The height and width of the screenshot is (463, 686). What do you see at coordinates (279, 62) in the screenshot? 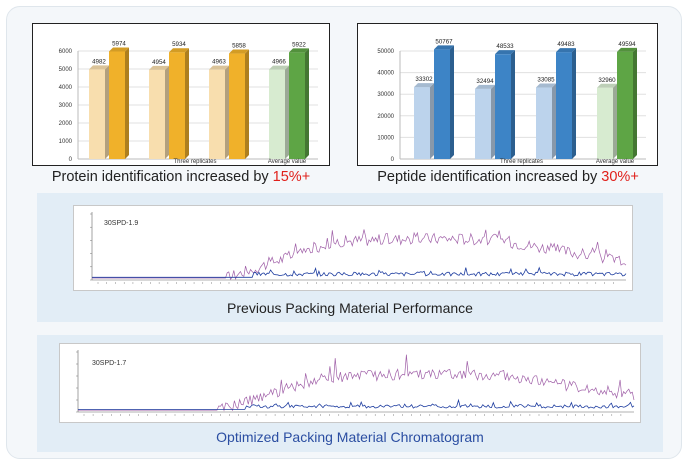
I see `data-label: 4966` at bounding box center [279, 62].